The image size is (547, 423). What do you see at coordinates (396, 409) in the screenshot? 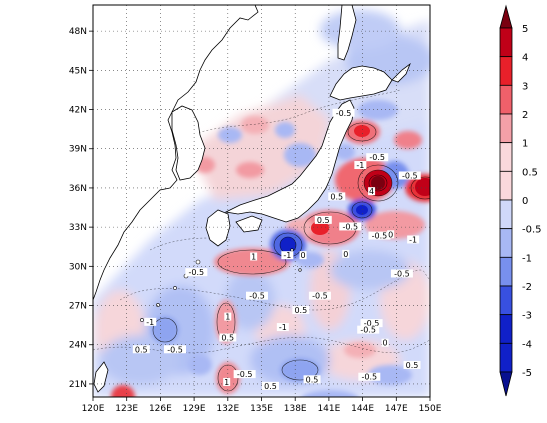
I see `x-tick-label: 147E` at bounding box center [396, 409].